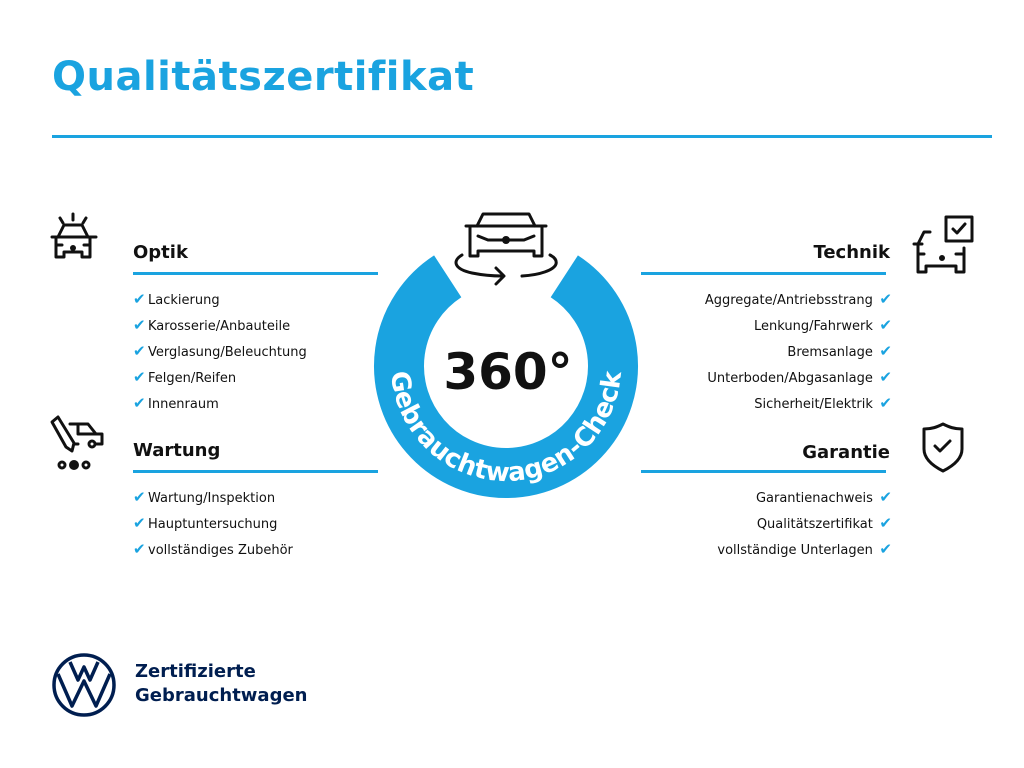 Image resolution: width=1024 pixels, height=768 pixels. I want to click on badge-ring, so click(506, 377).